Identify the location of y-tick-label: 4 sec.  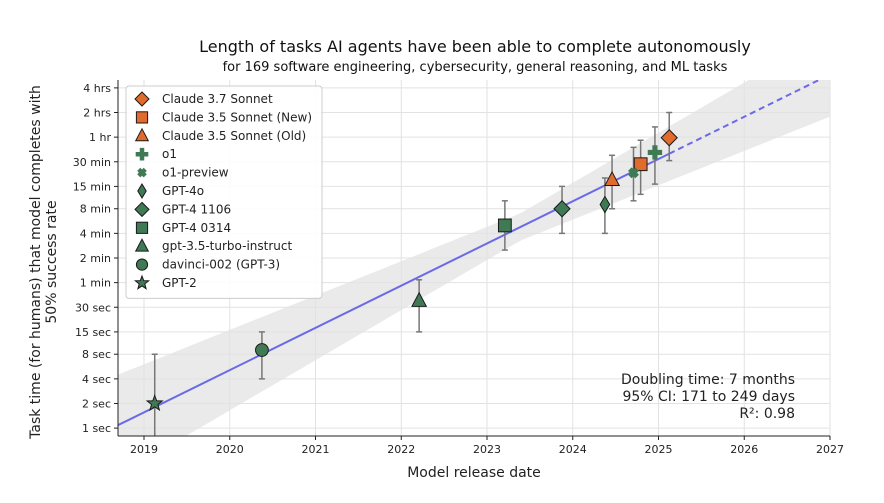
(96, 379).